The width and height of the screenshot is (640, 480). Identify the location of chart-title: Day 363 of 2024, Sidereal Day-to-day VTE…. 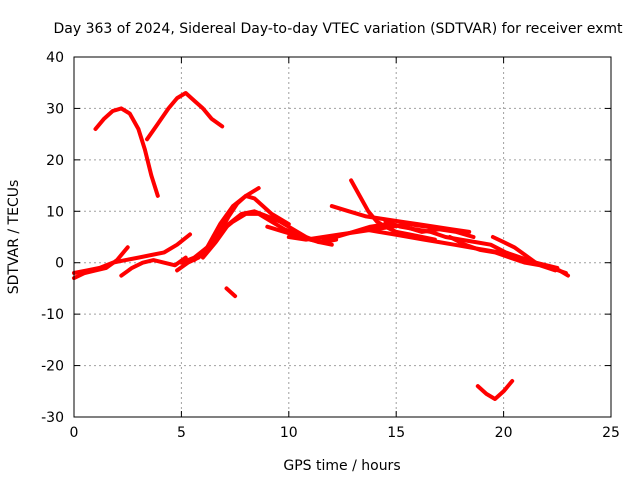
(339, 29).